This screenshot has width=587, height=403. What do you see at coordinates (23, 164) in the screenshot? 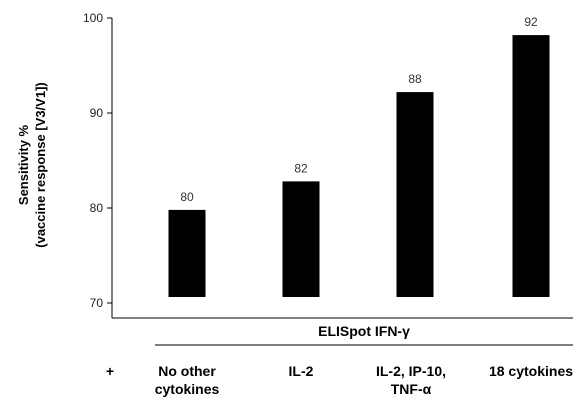
I see `y-axis-label-line1: Sensitivity %` at bounding box center [23, 164].